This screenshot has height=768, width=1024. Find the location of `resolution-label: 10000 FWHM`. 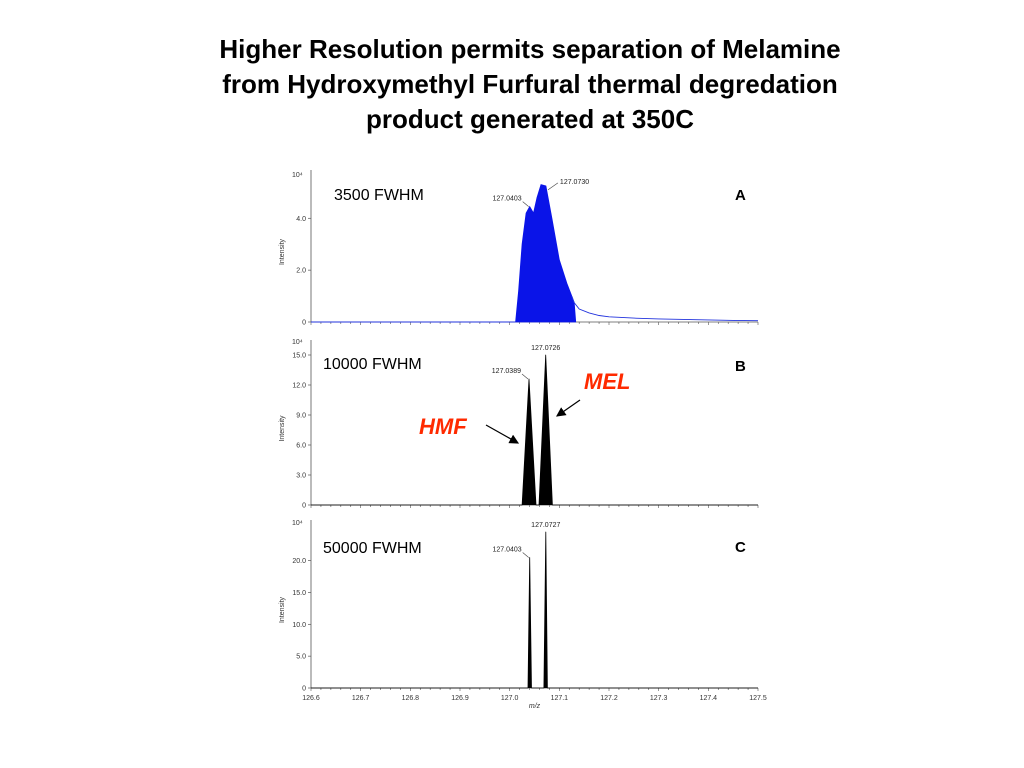

resolution-label: 10000 FWHM is located at coordinates (372, 364).